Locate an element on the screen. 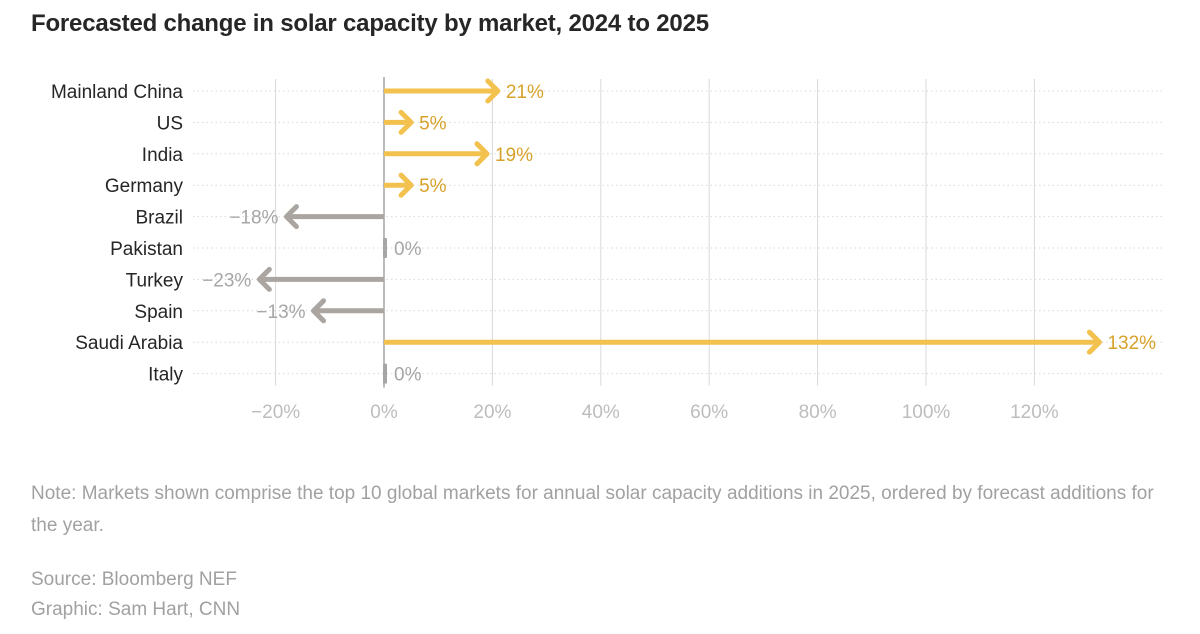 The height and width of the screenshot is (634, 1200). x-tick-label: 120% is located at coordinates (1034, 412).